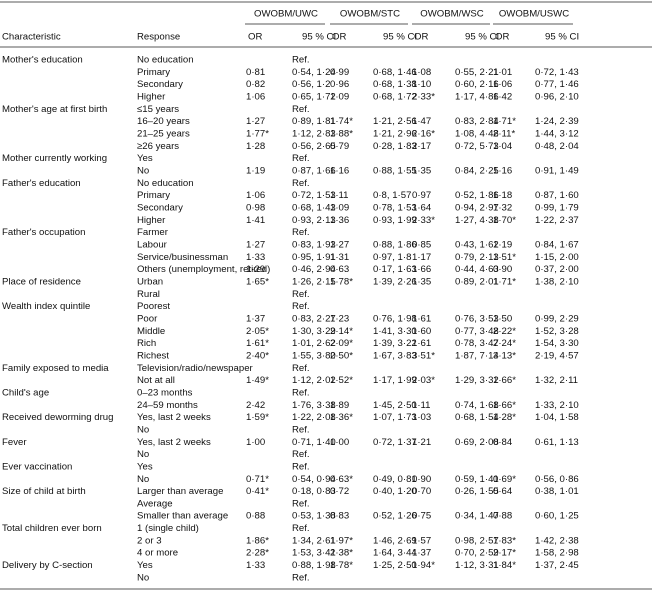  I want to click on confidence-interval: 0·98, 2·57, so click(477, 540).